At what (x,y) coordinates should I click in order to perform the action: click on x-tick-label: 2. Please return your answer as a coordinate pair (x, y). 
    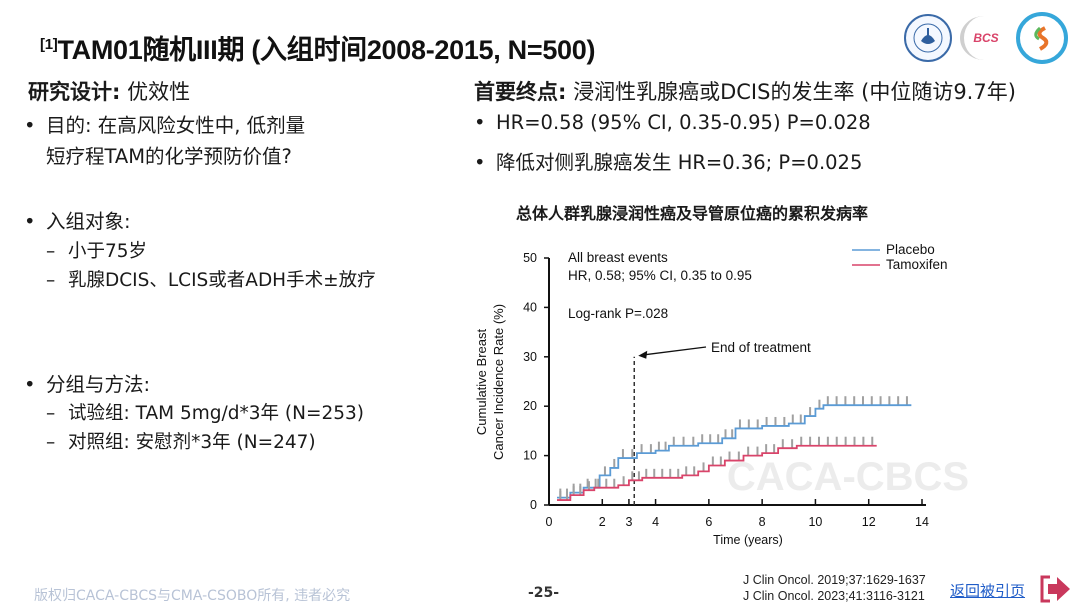
    Looking at the image, I should click on (602, 522).